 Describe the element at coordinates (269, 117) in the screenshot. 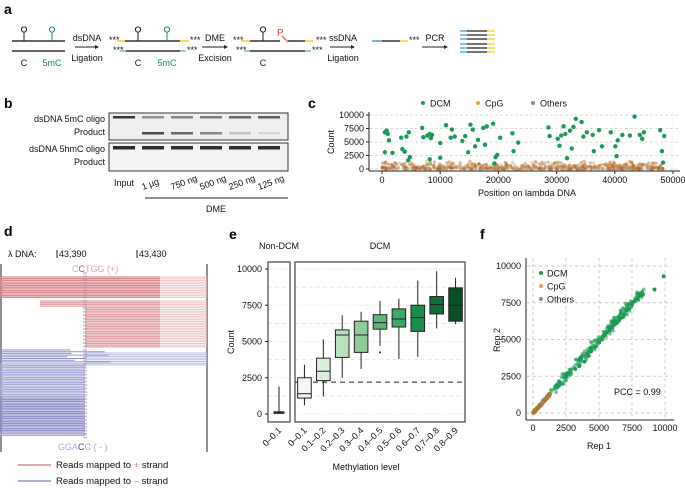

I see `gel-band` at that location.